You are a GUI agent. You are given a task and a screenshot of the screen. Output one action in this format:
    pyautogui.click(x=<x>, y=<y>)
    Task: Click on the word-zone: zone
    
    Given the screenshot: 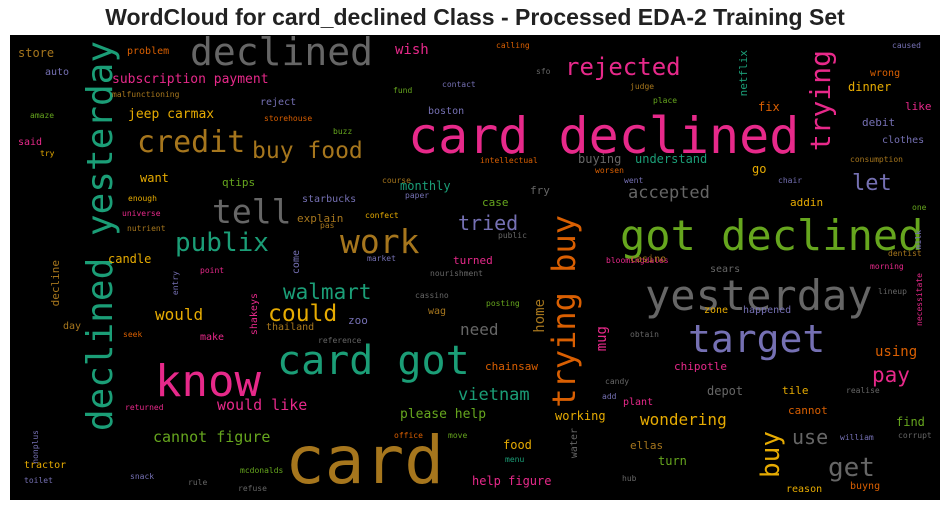 What is the action you would take?
    pyautogui.click(x=716, y=310)
    